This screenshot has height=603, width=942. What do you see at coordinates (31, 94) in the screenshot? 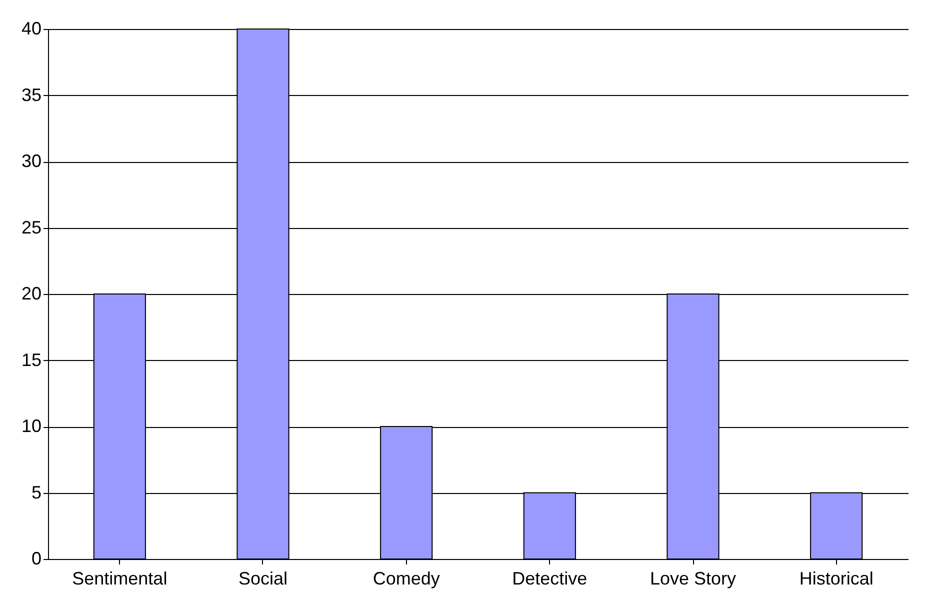
I see `y-tick-label: 35` at bounding box center [31, 94].